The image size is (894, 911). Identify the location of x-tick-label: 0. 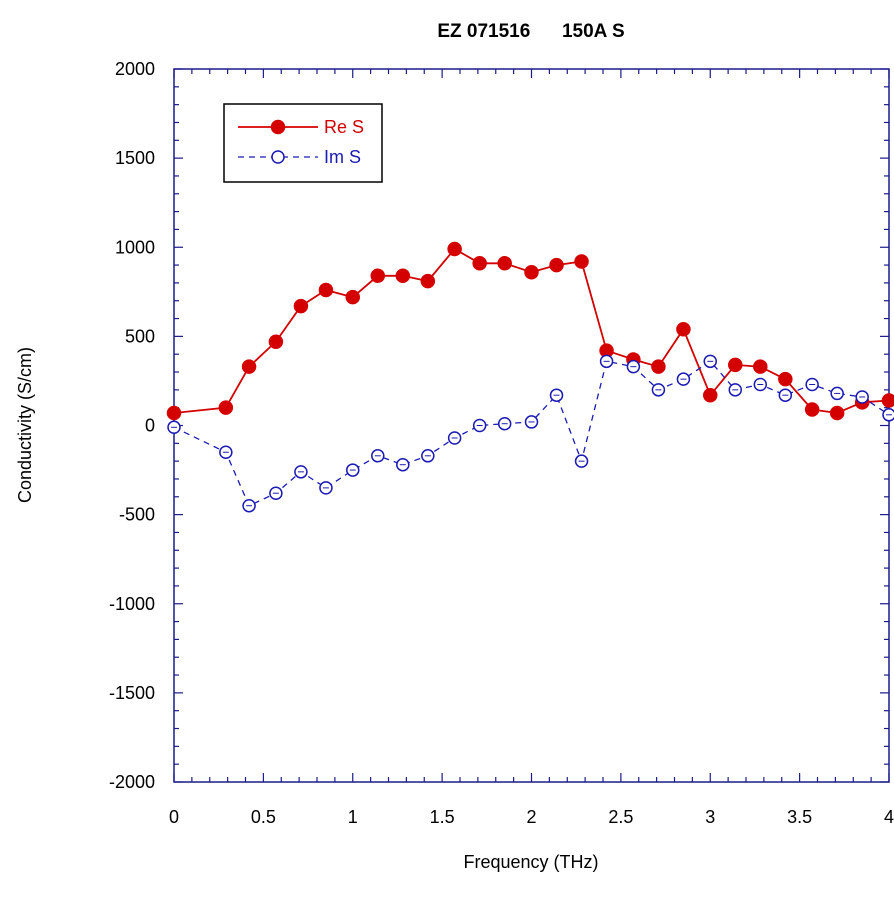
(174, 817).